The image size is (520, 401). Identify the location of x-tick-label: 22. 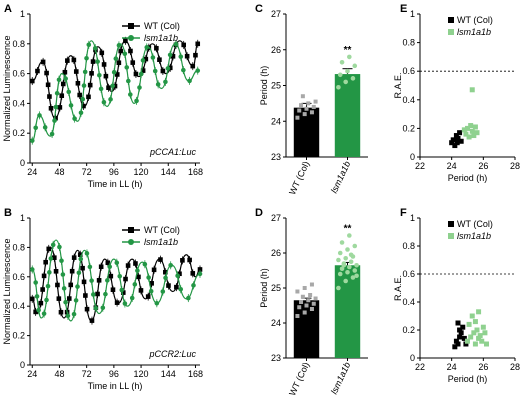
(420, 367).